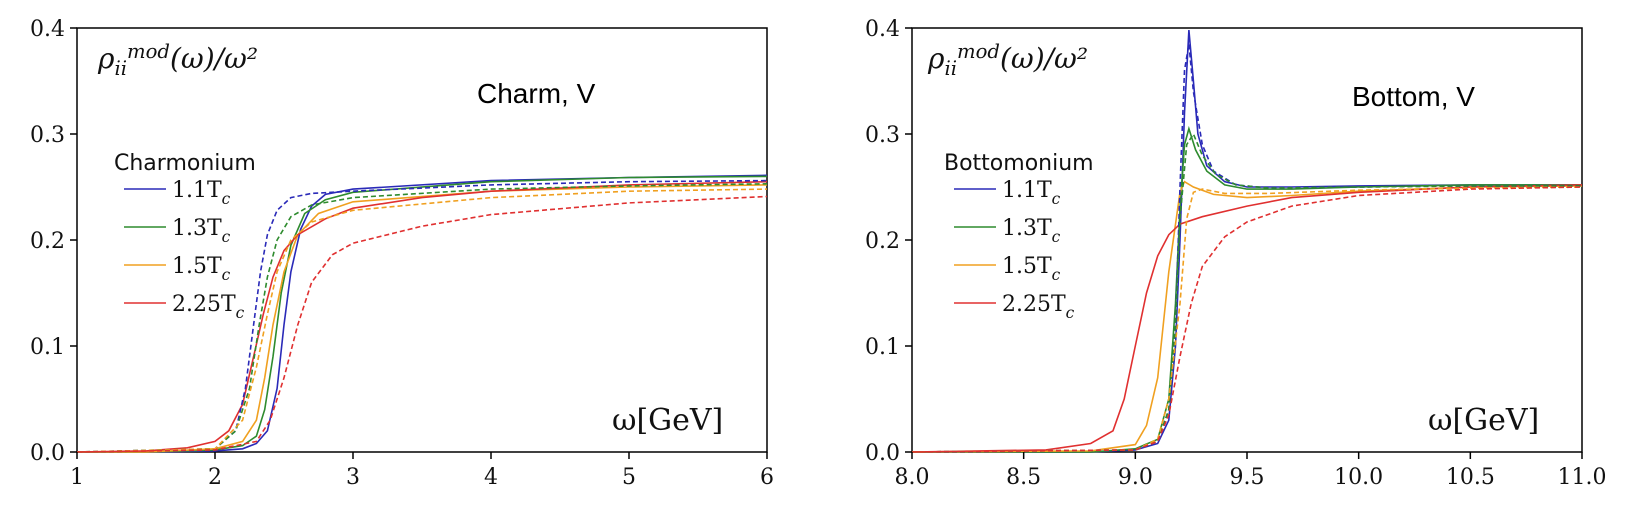 Image resolution: width=1631 pixels, height=514 pixels. What do you see at coordinates (767, 477) in the screenshot?
I see `x-tick-label: 6` at bounding box center [767, 477].